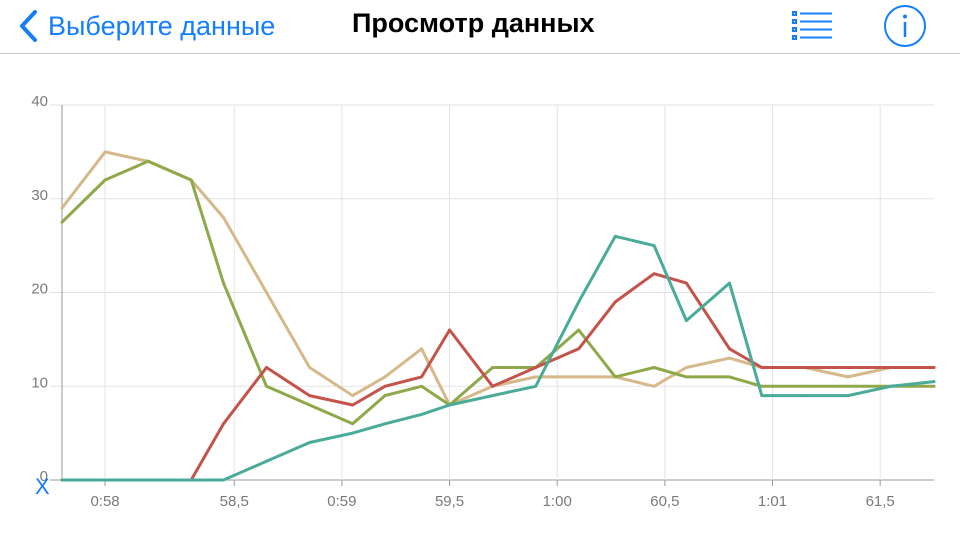 This screenshot has width=960, height=541. I want to click on page-title: Просмотр данных, so click(473, 23).